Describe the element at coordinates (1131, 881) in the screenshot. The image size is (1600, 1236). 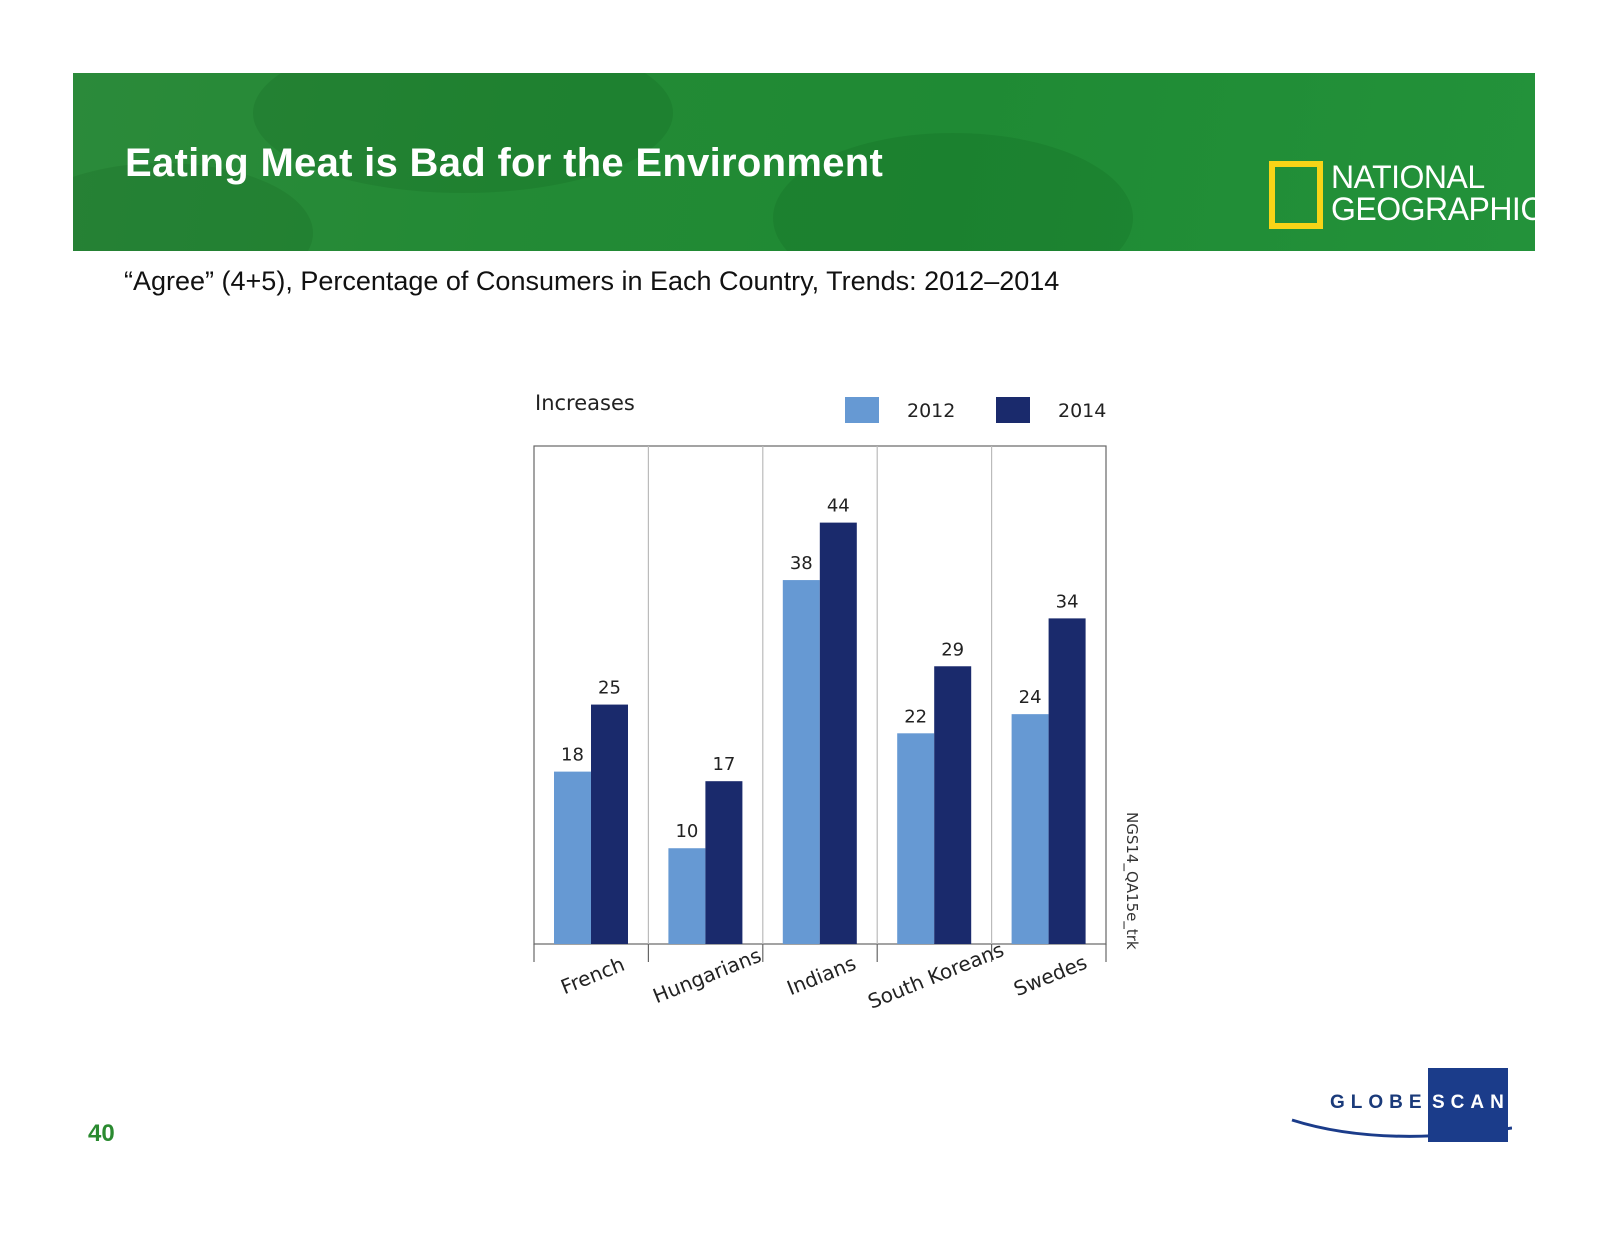
I see `chart-source-note: NGS14_QA15e_trk` at that location.